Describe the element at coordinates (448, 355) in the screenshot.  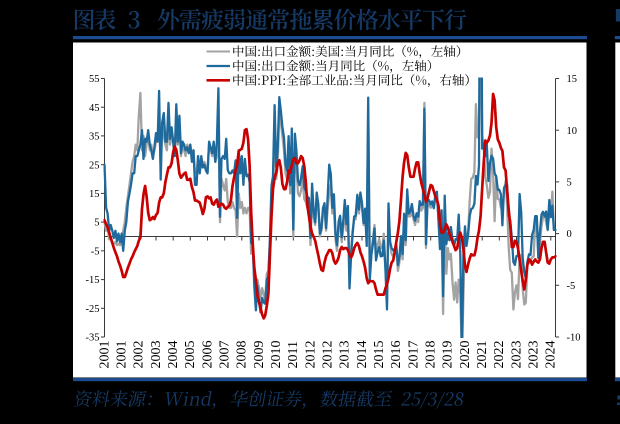
I see `svg-text: 2019` at that location.